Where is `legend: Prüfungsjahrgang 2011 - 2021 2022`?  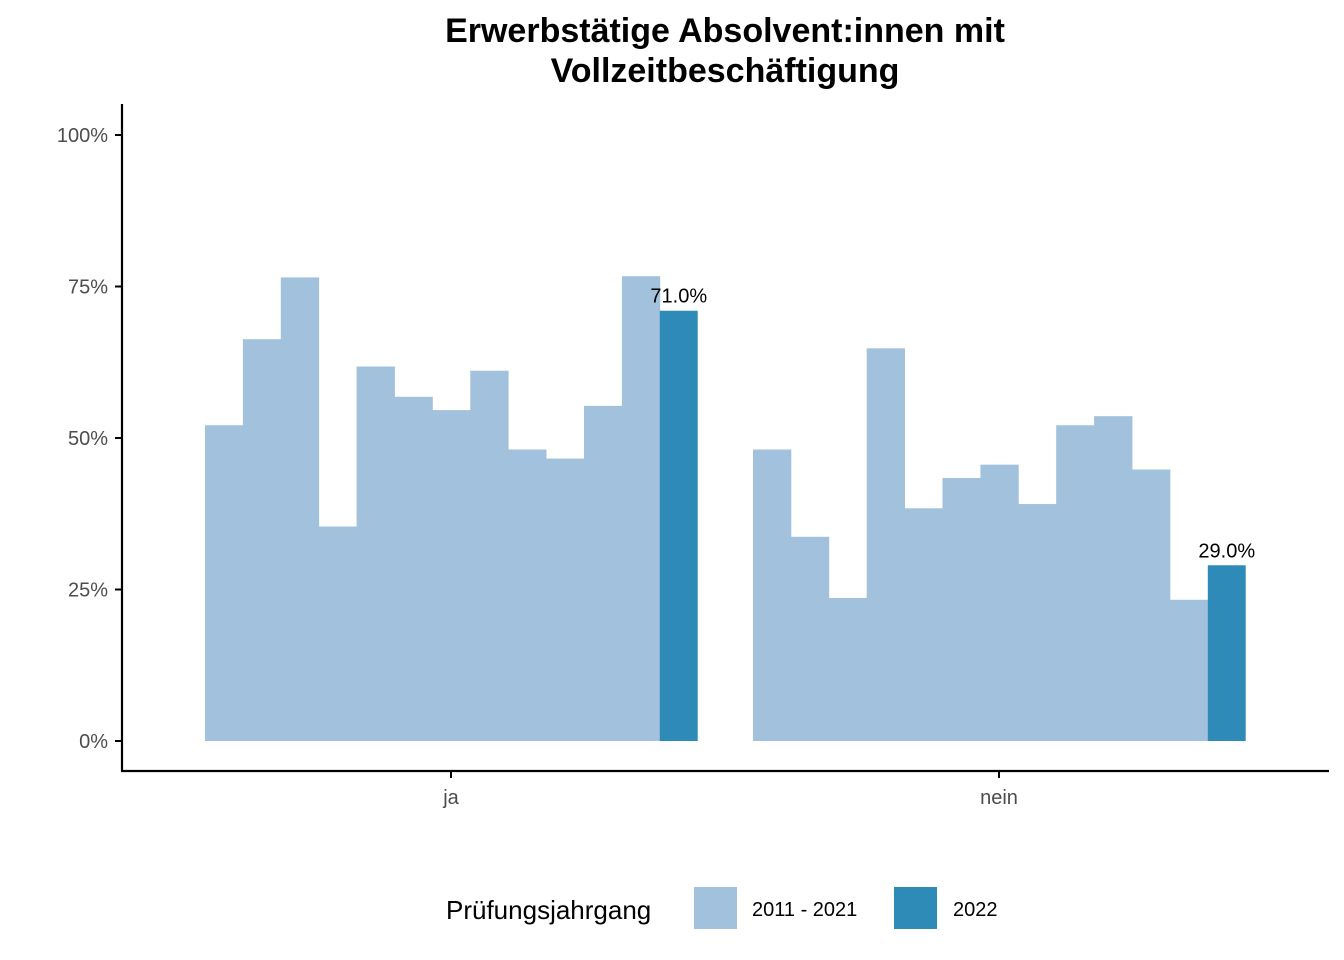 legend: Prüfungsjahrgang 2011 - 2021 2022 is located at coordinates (722, 908).